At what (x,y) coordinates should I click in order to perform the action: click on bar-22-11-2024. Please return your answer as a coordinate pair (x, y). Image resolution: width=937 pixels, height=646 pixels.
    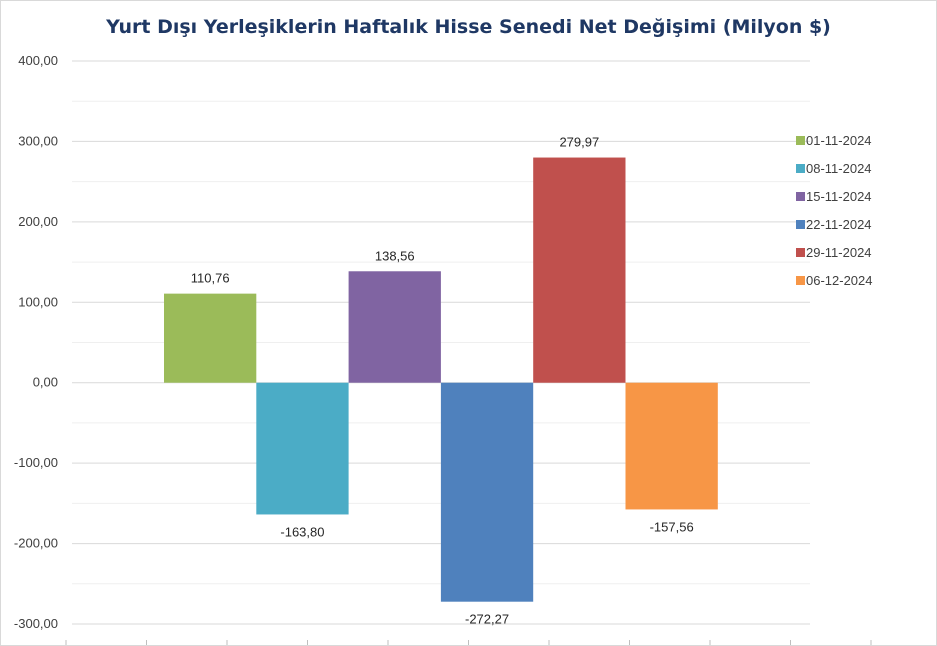
    Looking at the image, I should click on (487, 492).